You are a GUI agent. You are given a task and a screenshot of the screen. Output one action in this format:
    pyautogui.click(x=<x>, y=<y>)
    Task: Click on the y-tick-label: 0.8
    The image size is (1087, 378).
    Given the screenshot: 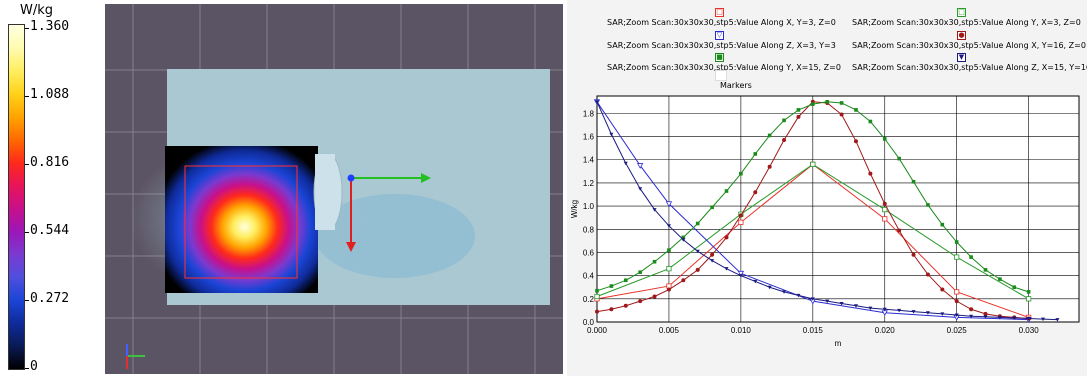 What is the action you would take?
    pyautogui.click(x=589, y=229)
    